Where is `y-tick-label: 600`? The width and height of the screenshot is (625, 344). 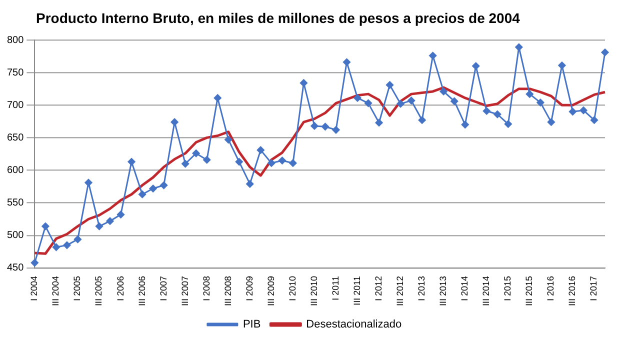
y-tick-label: 600 is located at coordinates (15, 170).